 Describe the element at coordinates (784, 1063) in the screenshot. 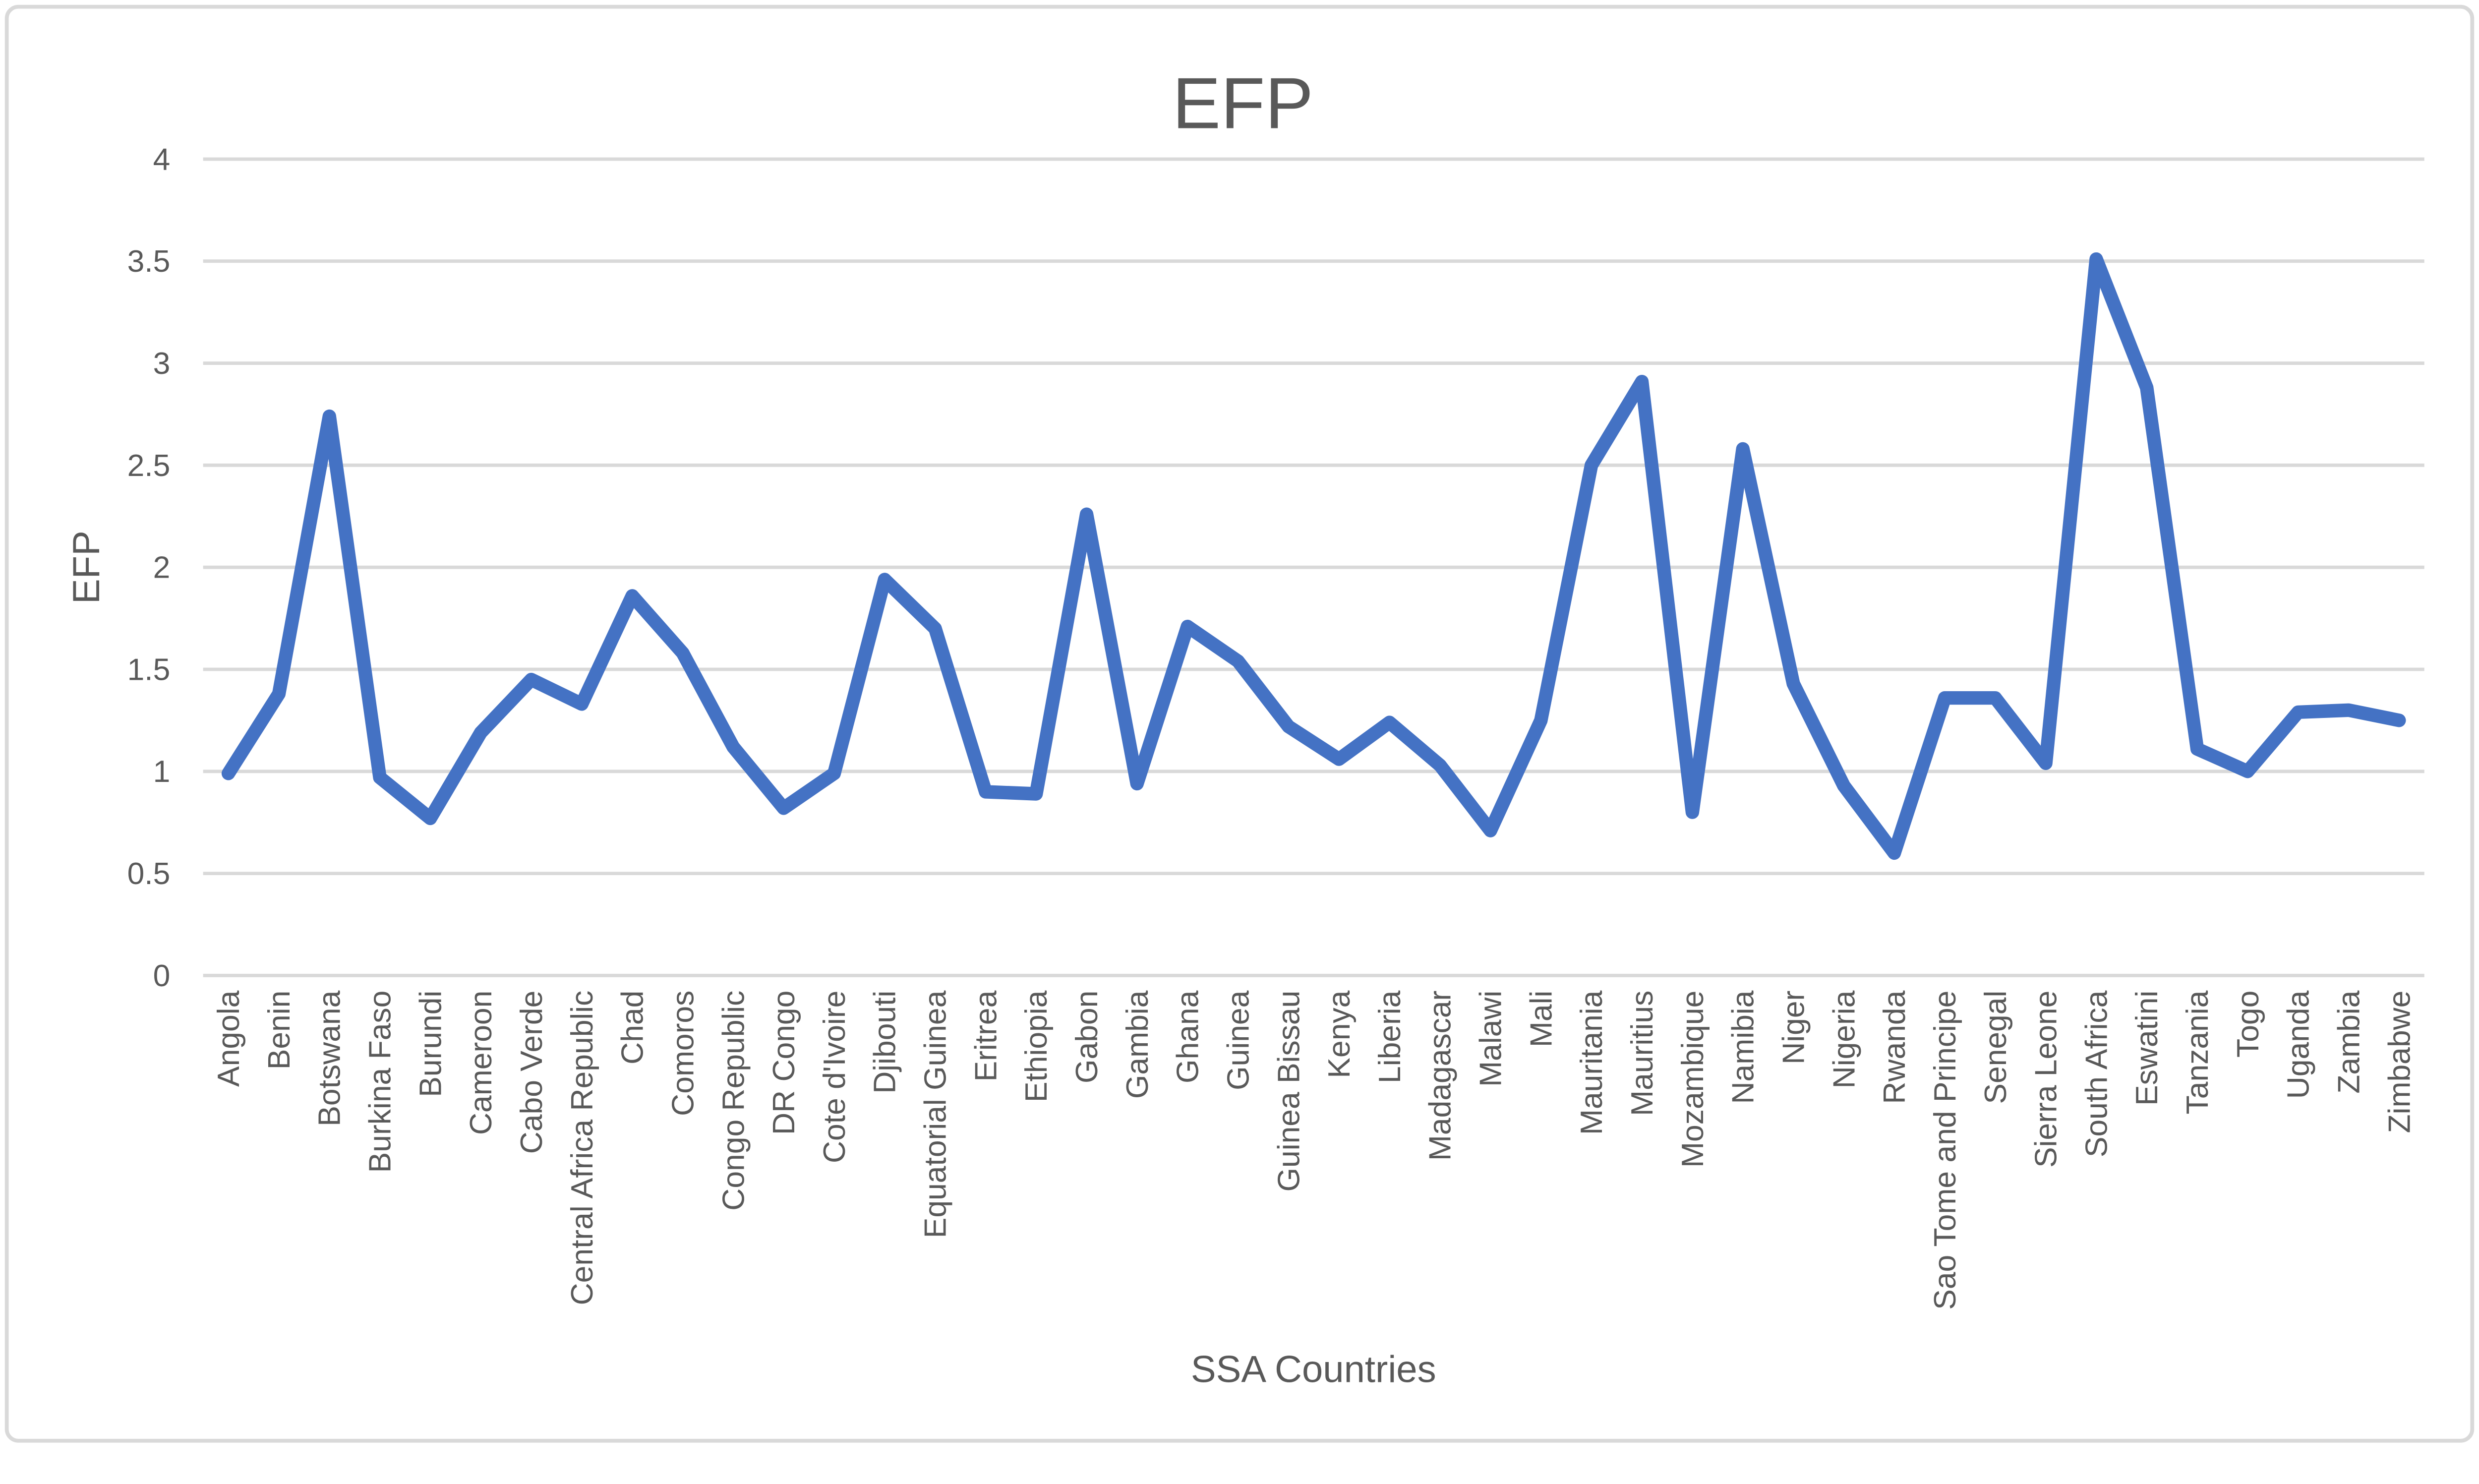

I see `x-category-label: DR Congo` at that location.